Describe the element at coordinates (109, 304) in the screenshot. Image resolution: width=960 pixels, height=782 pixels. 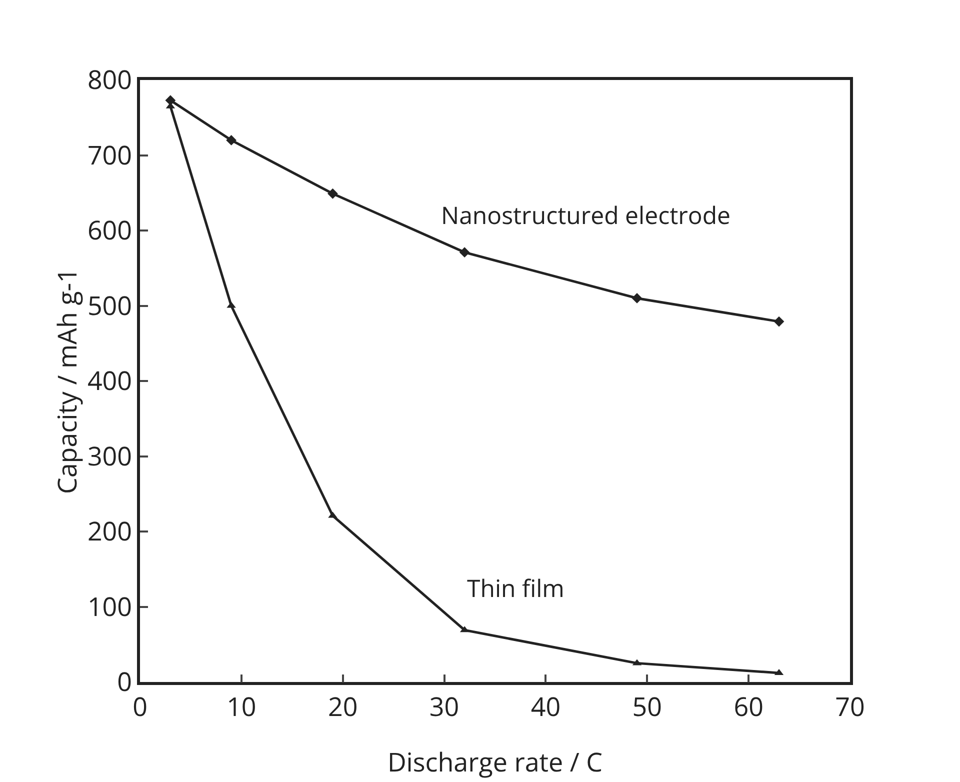
I see `y-tick-label: 500` at that location.